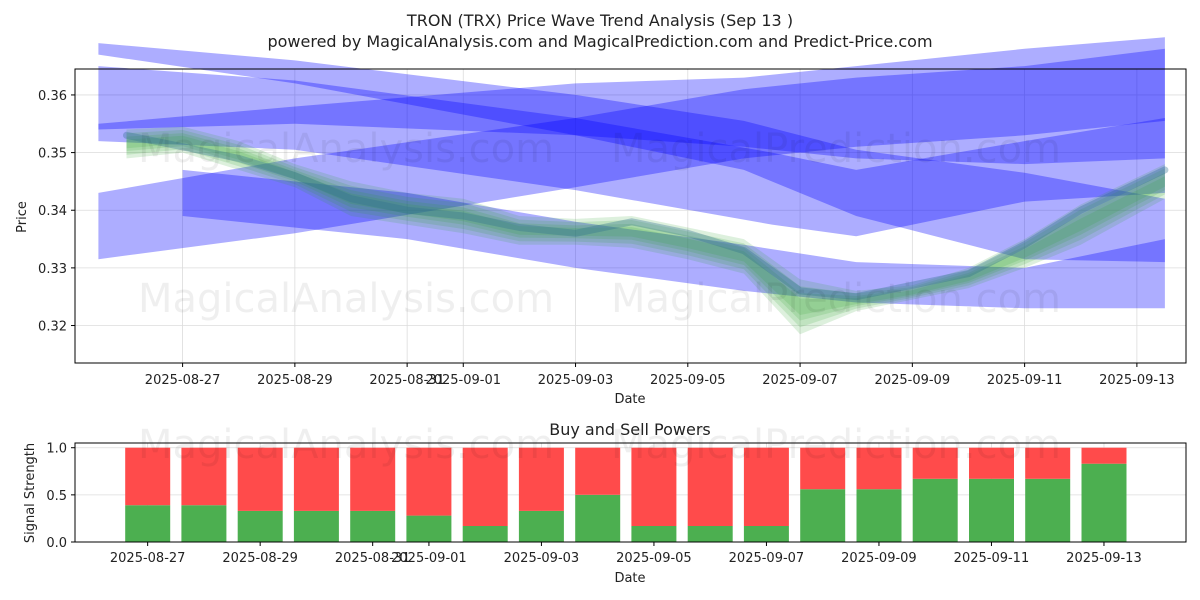 The width and height of the screenshot is (1200, 600). What do you see at coordinates (52, 269) in the screenshot?
I see `price-y-tick-label: 0.33` at bounding box center [52, 269].